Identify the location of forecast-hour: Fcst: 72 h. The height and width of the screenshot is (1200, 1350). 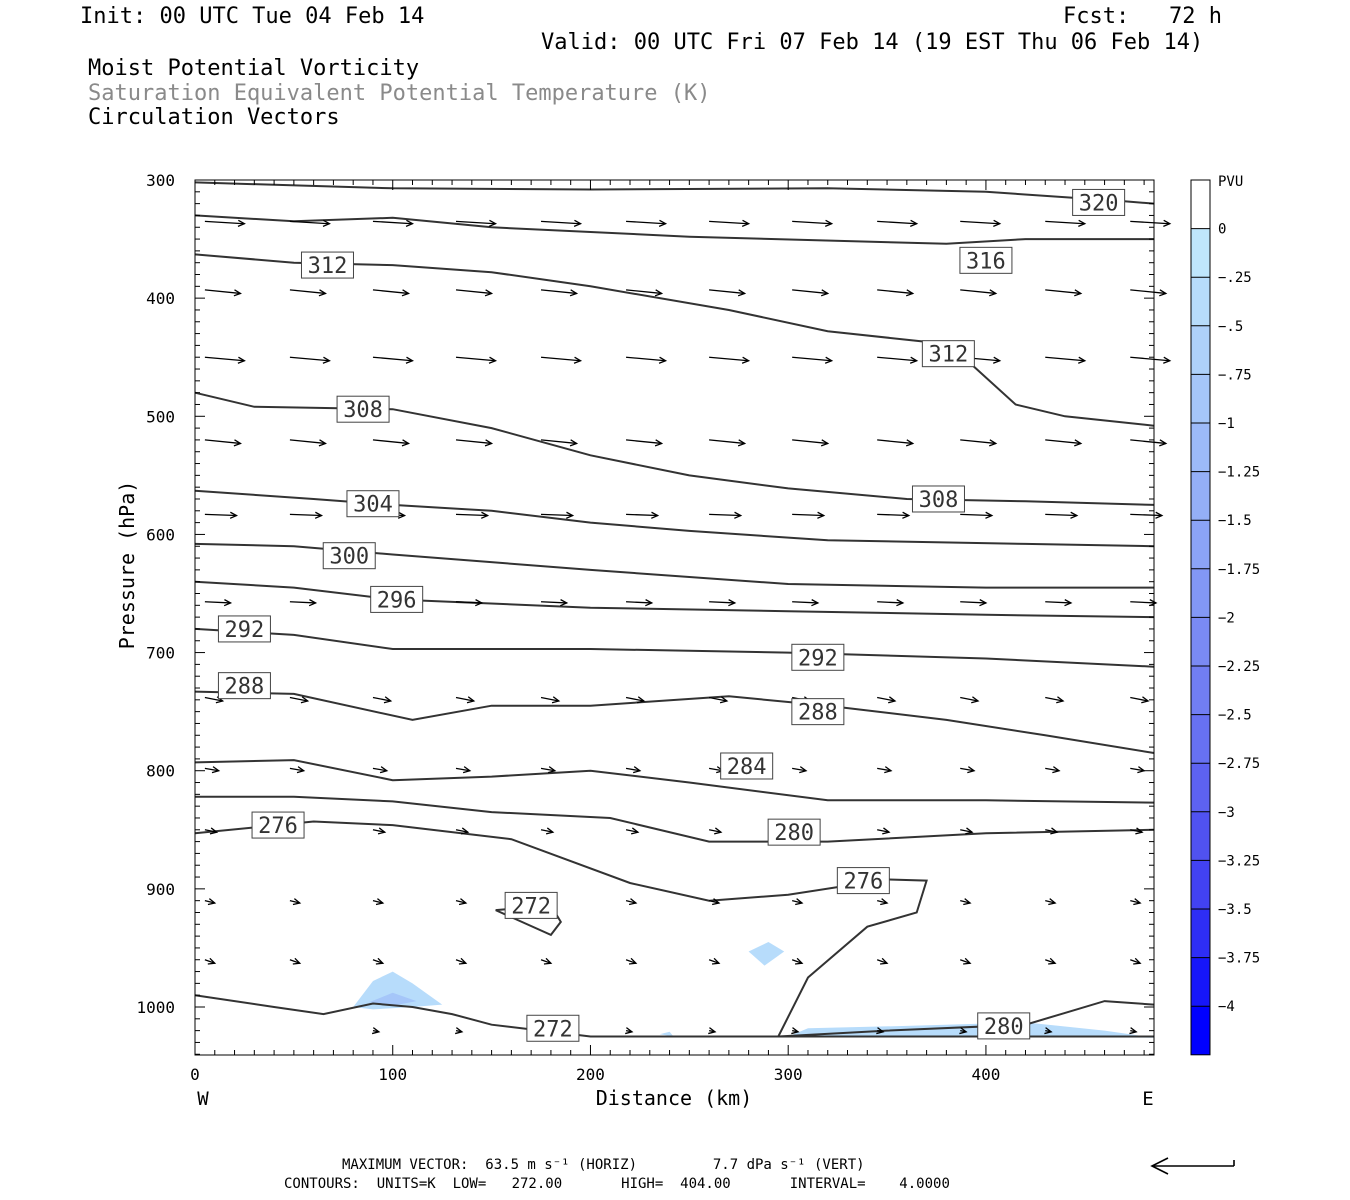
(1142, 16).